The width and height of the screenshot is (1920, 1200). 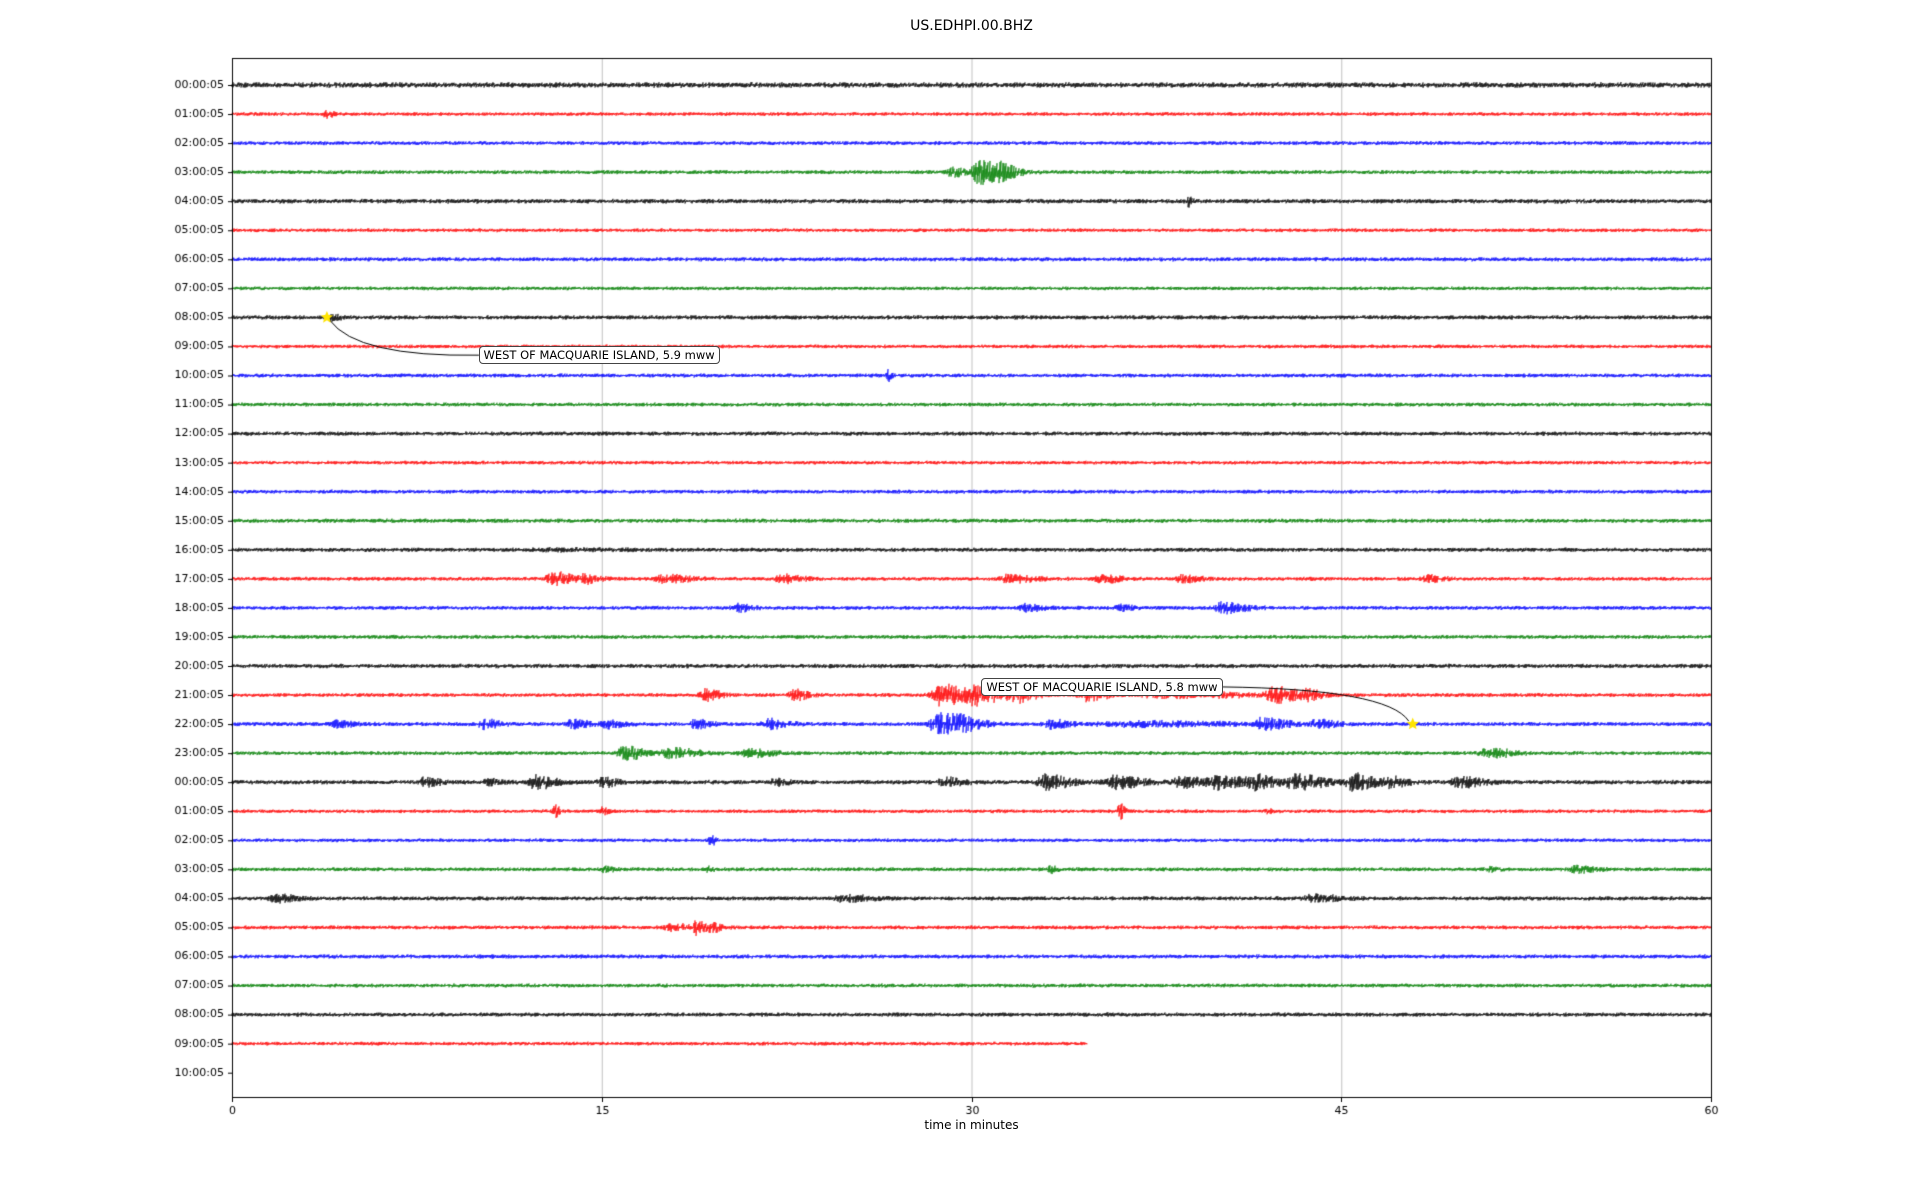 I want to click on event-annotation-1: WEST OF MACQUARIE ISLAND, 5.9 mww, so click(x=599, y=355).